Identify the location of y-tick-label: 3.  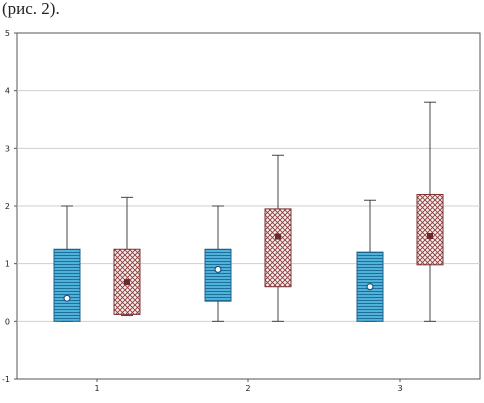
(7, 148).